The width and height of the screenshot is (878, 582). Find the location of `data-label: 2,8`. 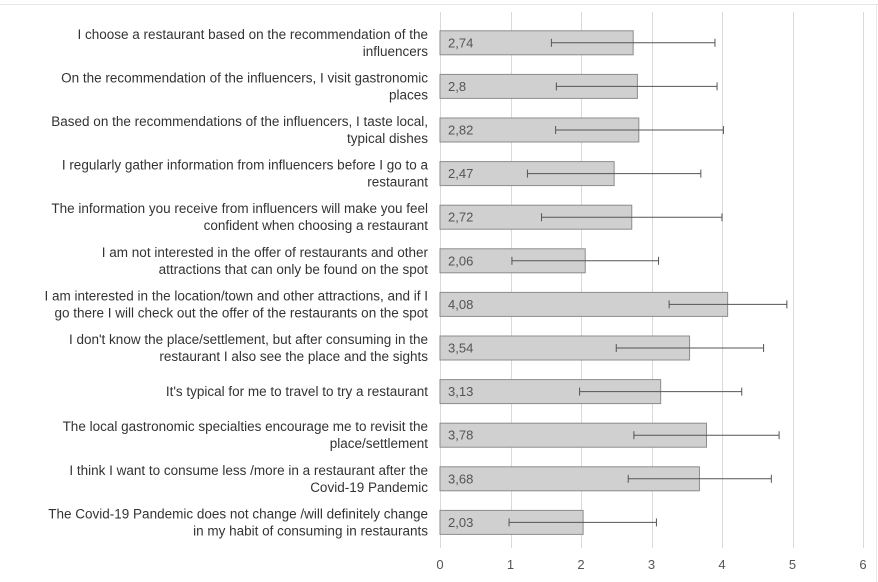

data-label: 2,8 is located at coordinates (457, 86).